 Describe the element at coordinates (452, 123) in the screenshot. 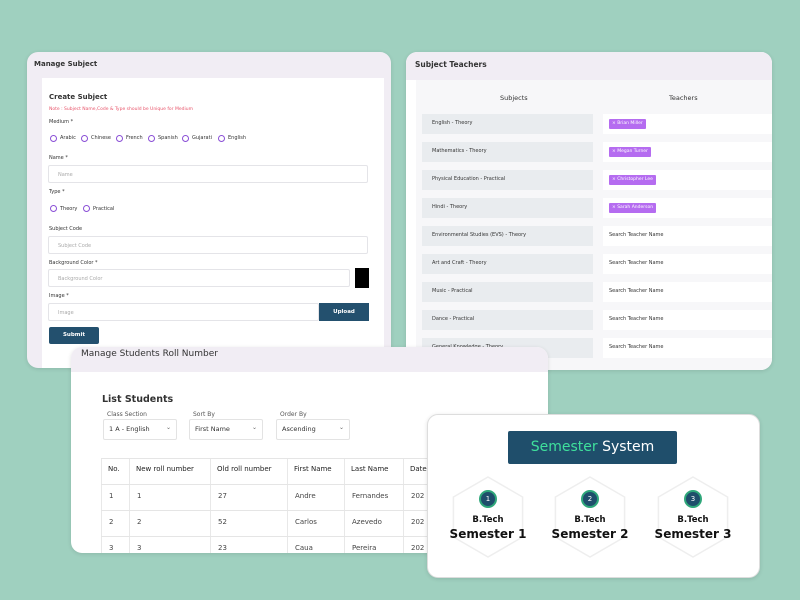

I see `subject-name: English - Theory` at that location.